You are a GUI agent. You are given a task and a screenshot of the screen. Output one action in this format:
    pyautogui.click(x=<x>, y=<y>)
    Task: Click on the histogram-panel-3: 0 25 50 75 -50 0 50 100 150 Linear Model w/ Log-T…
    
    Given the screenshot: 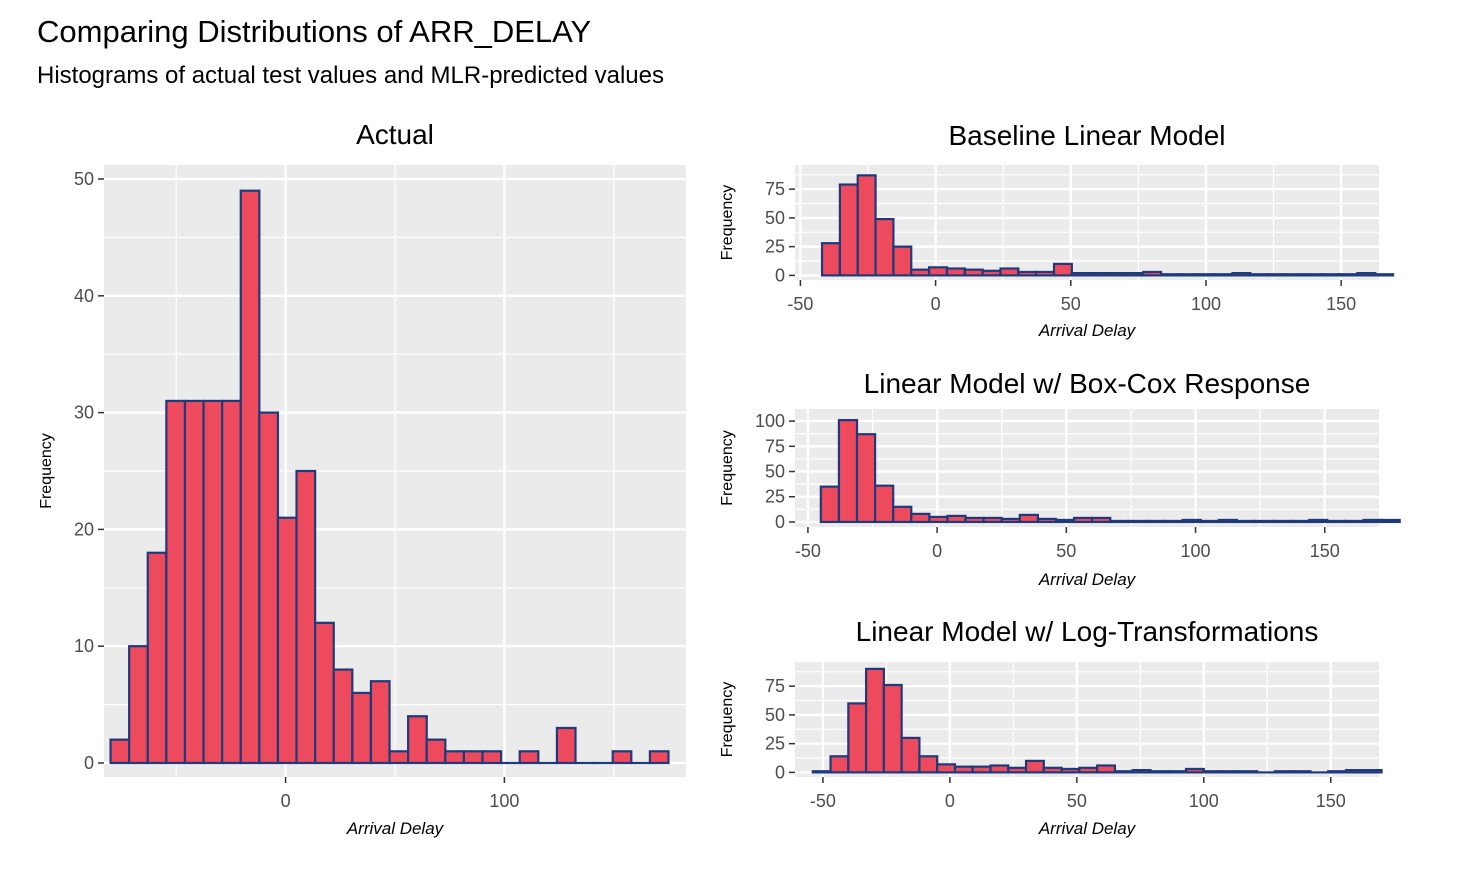 What is the action you would take?
    pyautogui.click(x=1051, y=727)
    